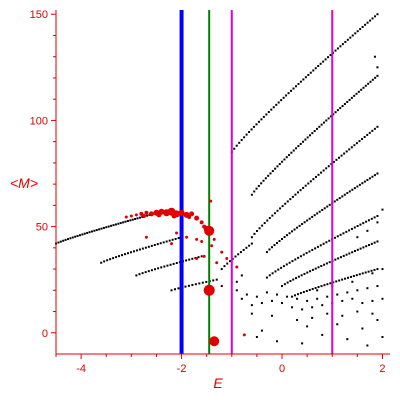 This screenshot has width=400, height=400. What do you see at coordinates (39, 15) in the screenshot?
I see `y-tick-label: 150` at bounding box center [39, 15].